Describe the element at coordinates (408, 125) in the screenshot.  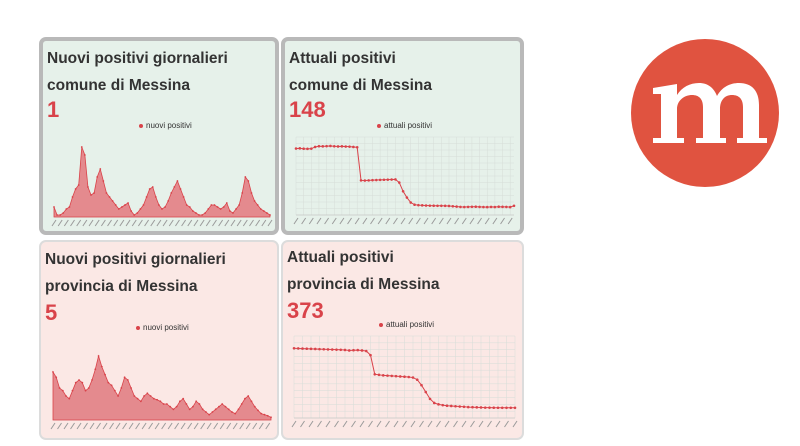
I see `legend-label: attuali positivi` at that location.